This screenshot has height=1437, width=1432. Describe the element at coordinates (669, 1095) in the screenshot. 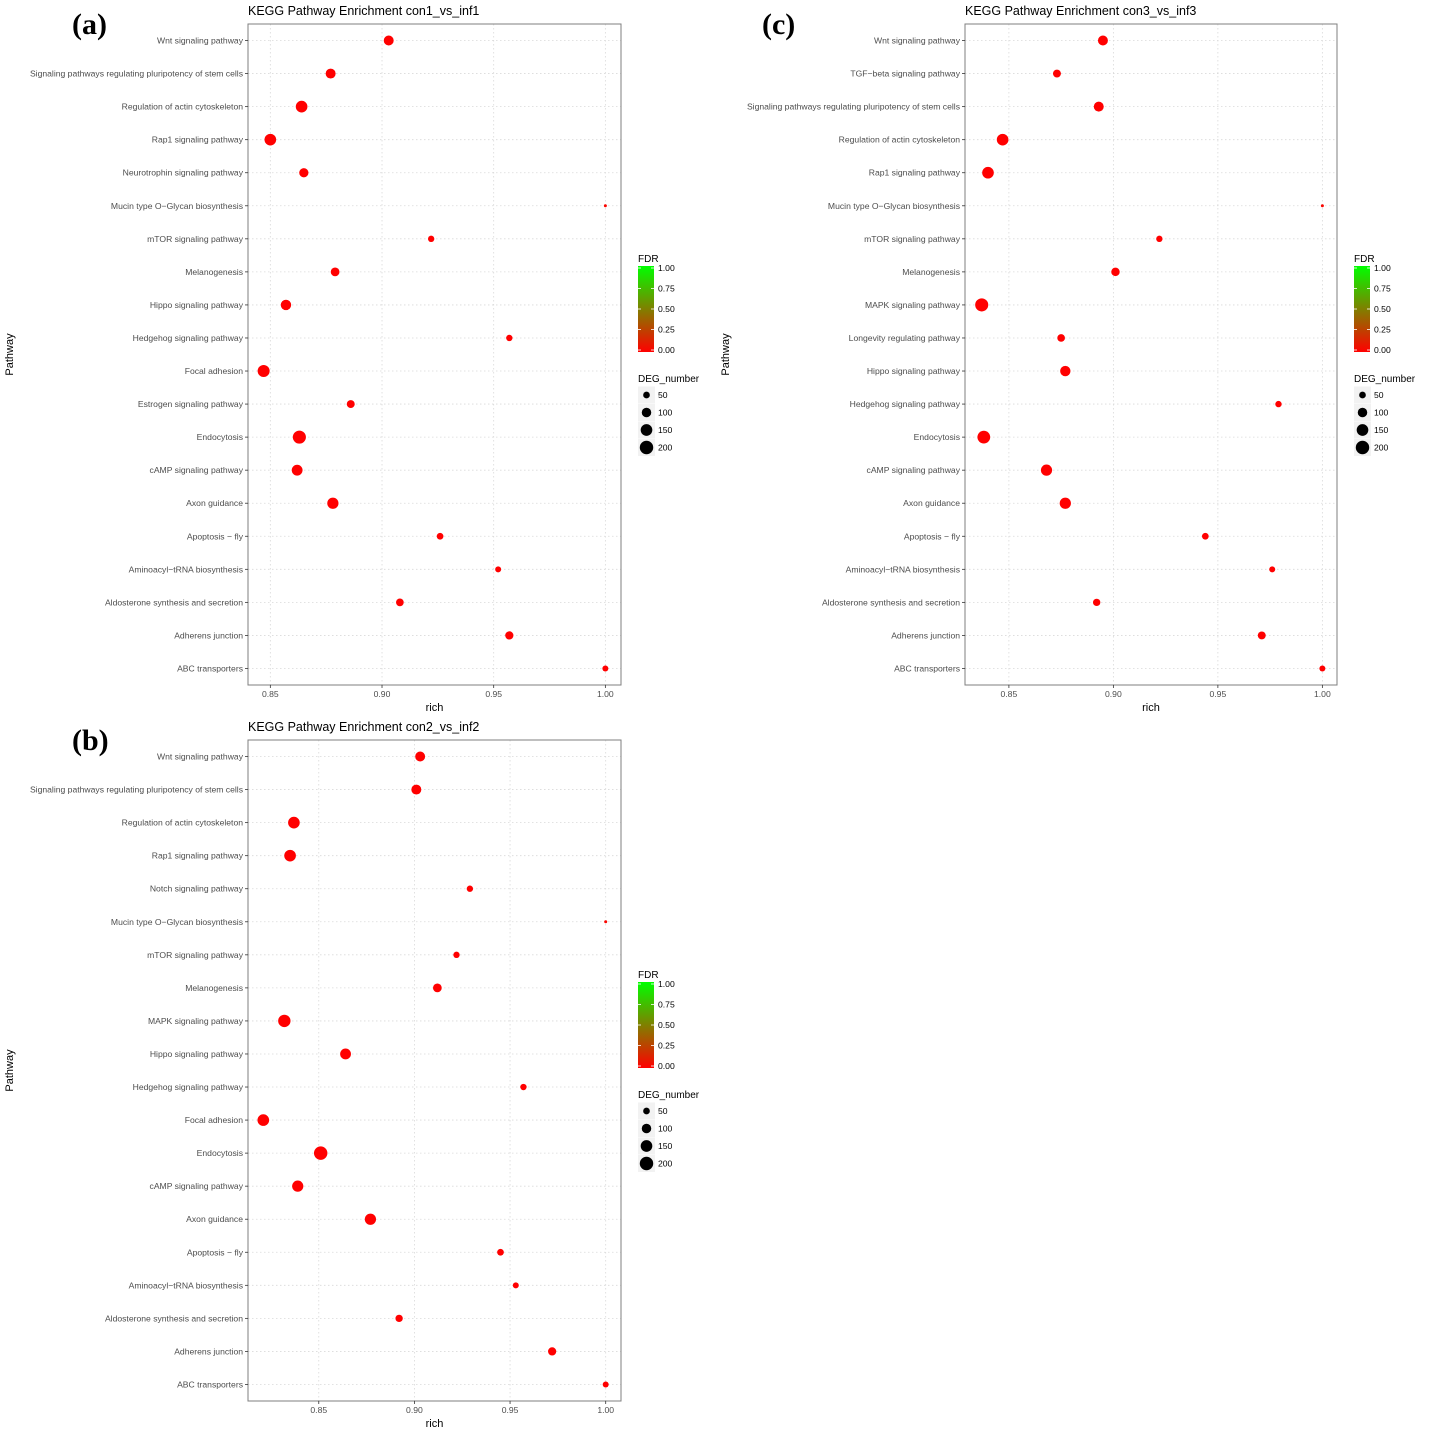

I see `size-legend-title: DEG_number` at that location.